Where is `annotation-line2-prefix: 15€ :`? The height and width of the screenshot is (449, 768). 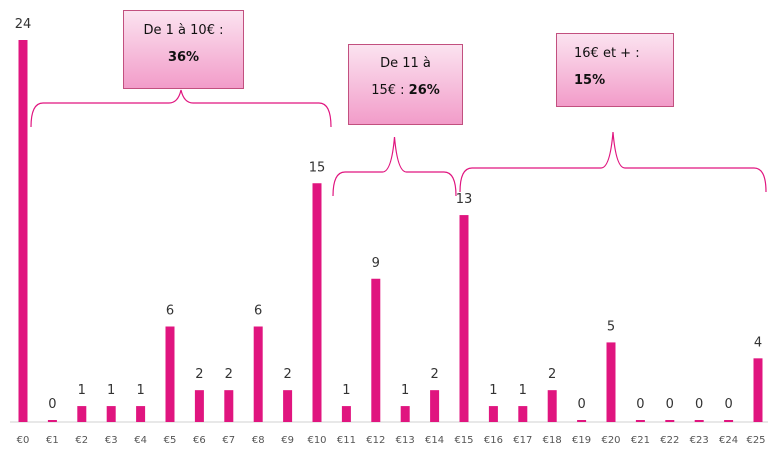 annotation-line2-prefix: 15€ : is located at coordinates (389, 90).